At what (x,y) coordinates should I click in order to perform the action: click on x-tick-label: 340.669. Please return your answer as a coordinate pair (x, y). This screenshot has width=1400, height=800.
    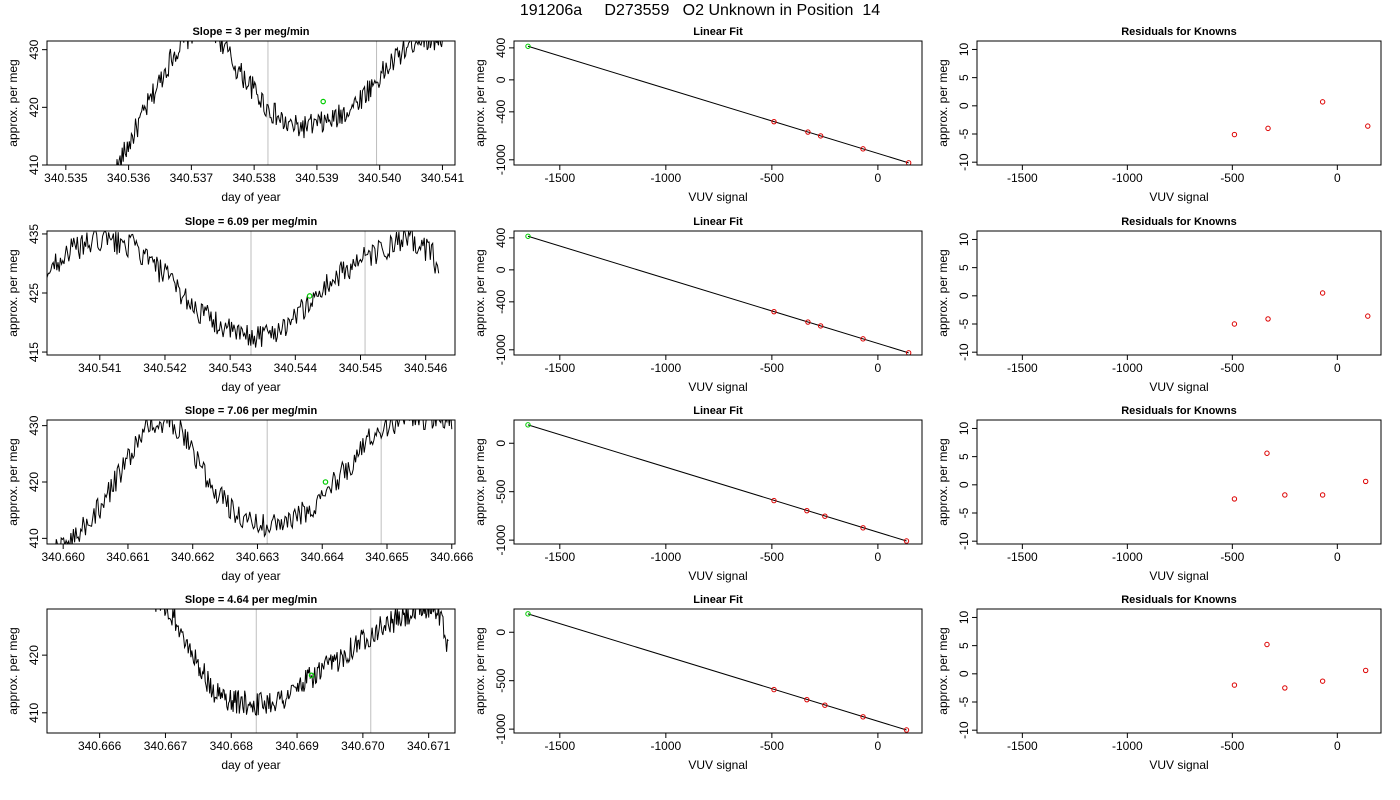
    Looking at the image, I should click on (297, 746).